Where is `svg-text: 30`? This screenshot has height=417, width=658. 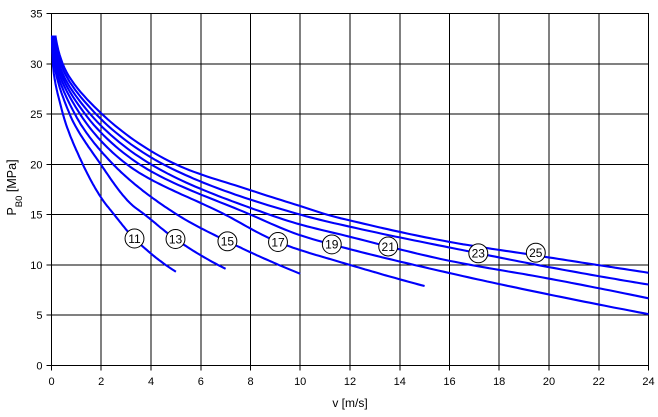 svg-text: 30 is located at coordinates (36, 65).